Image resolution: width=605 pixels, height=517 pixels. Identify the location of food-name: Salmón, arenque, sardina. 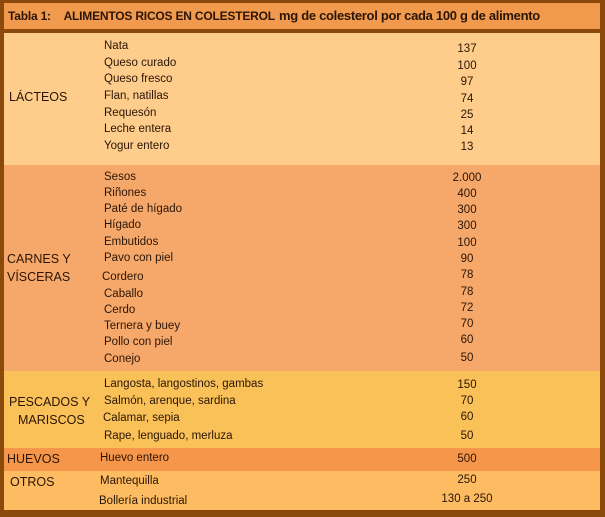
(170, 401).